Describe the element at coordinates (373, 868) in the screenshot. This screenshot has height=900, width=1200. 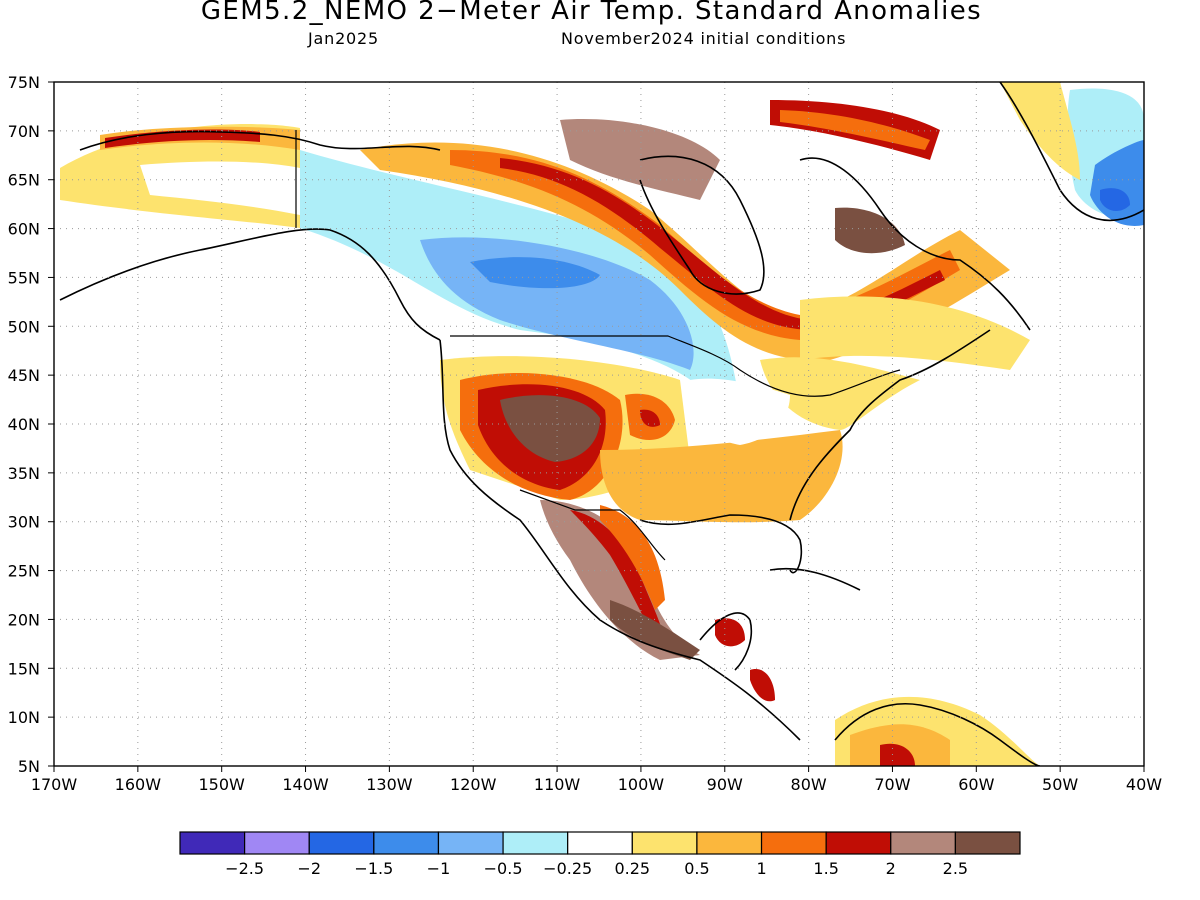
I see `colorbar-label: −1.5` at that location.